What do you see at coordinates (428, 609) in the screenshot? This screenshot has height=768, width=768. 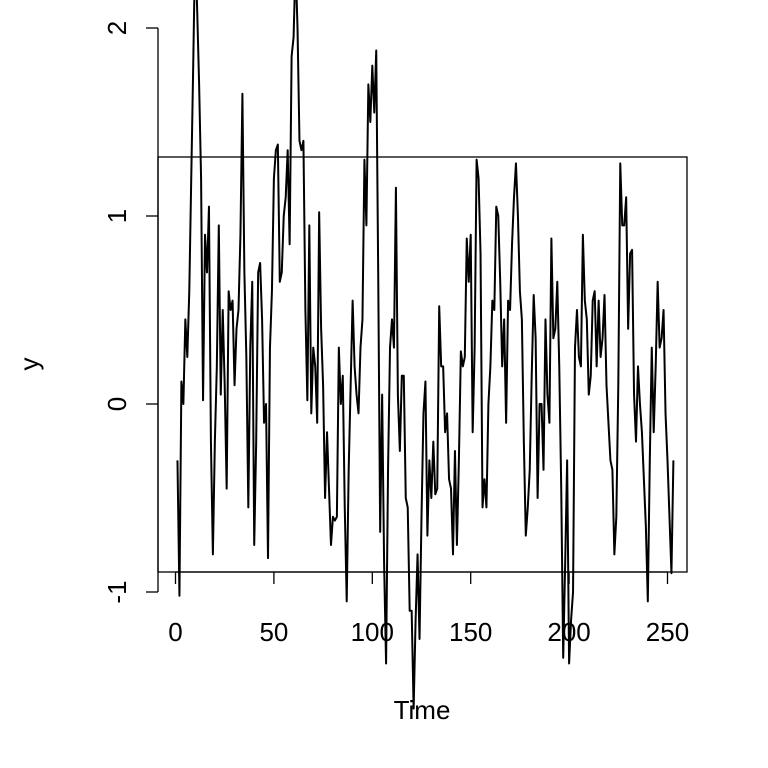 I see `x-axis: 0 50 100 150 200 250` at bounding box center [428, 609].